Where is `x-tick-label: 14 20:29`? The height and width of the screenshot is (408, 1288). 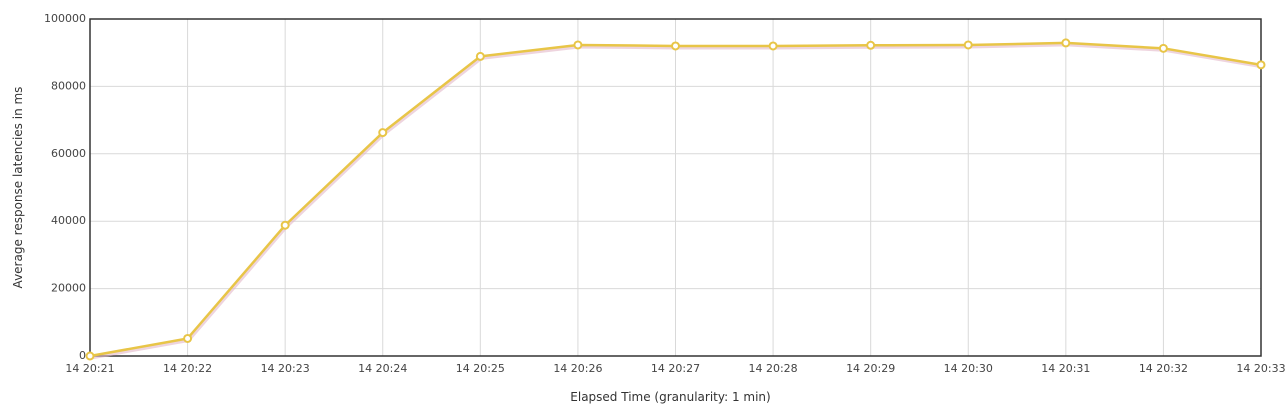
x-tick-label: 14 20:29 is located at coordinates (870, 368).